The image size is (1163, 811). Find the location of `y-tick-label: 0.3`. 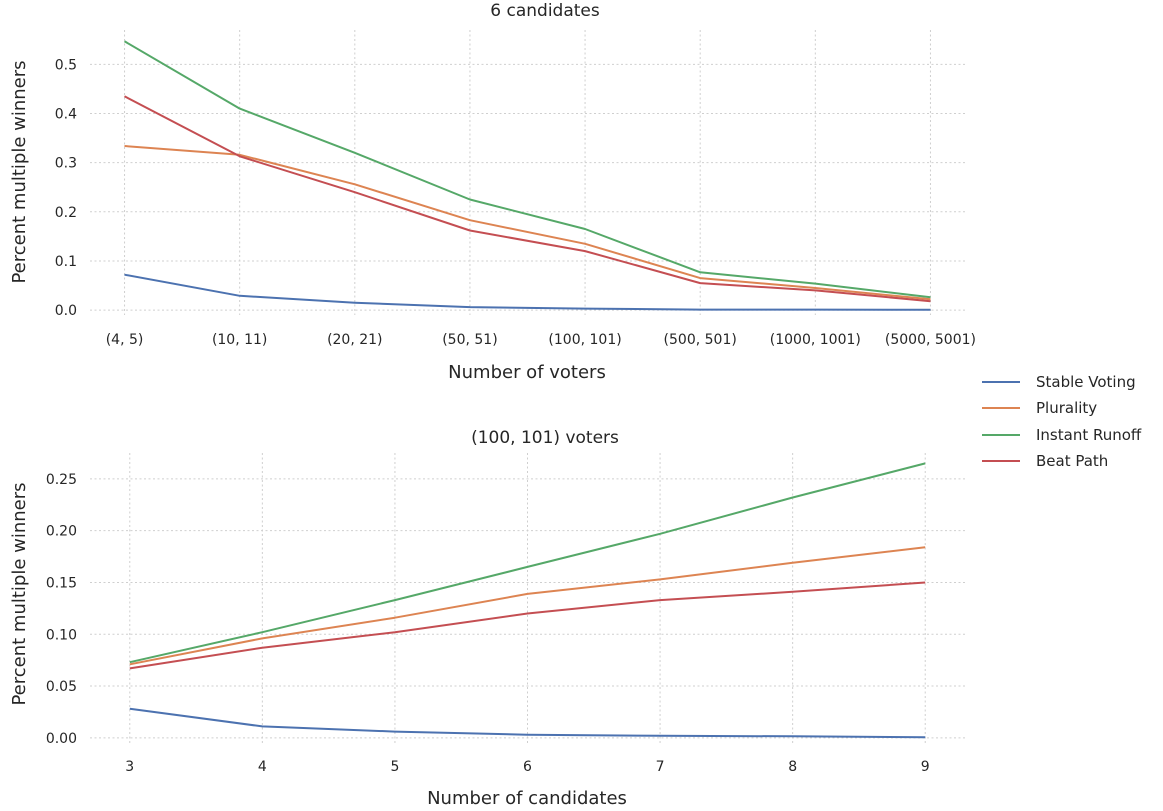

y-tick-label: 0.3 is located at coordinates (66, 164).